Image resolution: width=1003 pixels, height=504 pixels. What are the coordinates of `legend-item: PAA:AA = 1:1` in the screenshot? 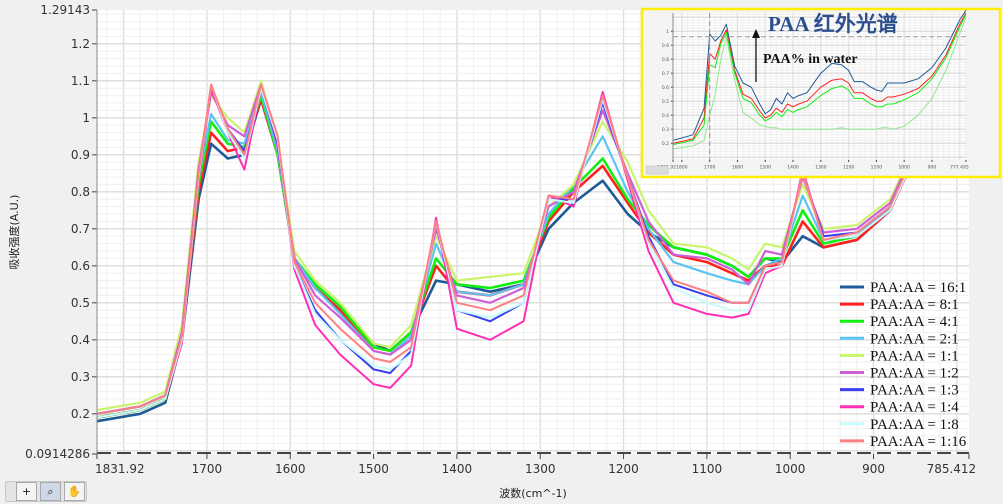 It's located at (899, 356).